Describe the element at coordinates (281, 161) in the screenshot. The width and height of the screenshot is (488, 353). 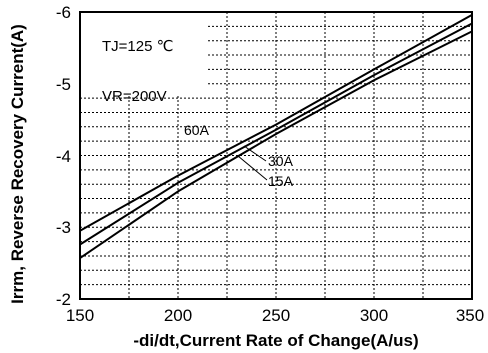
I see `annotation-30a: 30A` at that location.